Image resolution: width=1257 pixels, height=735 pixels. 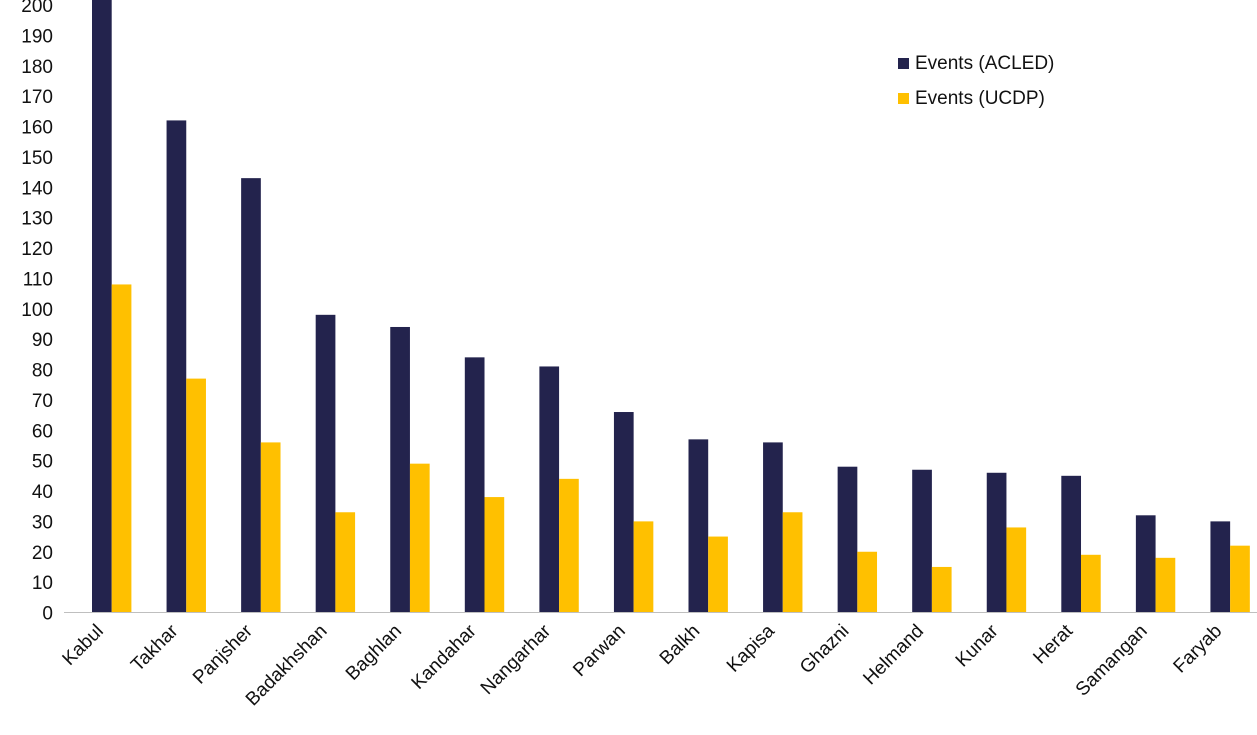 What do you see at coordinates (37, 219) in the screenshot?
I see `y-tick-label: 130` at bounding box center [37, 219].